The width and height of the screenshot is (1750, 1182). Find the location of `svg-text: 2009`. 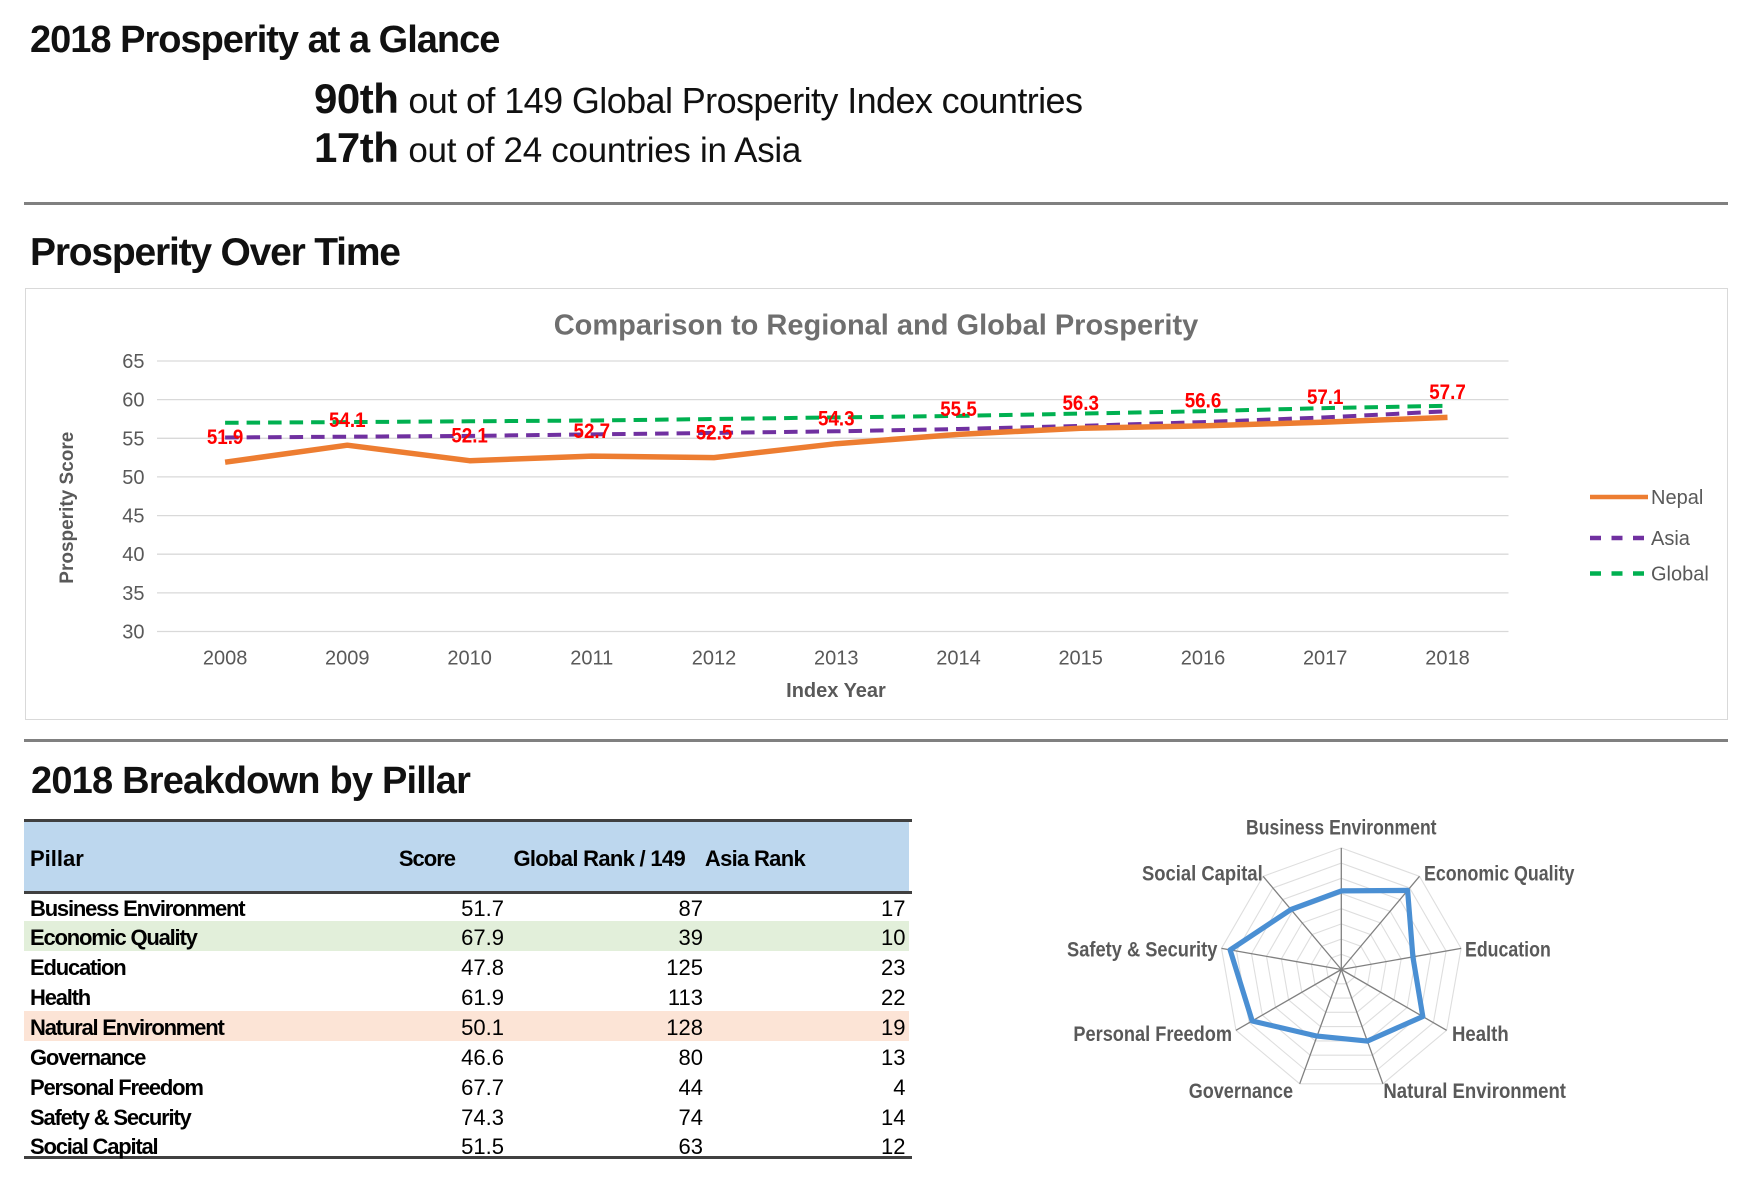

svg-text: 2009 is located at coordinates (347, 659).